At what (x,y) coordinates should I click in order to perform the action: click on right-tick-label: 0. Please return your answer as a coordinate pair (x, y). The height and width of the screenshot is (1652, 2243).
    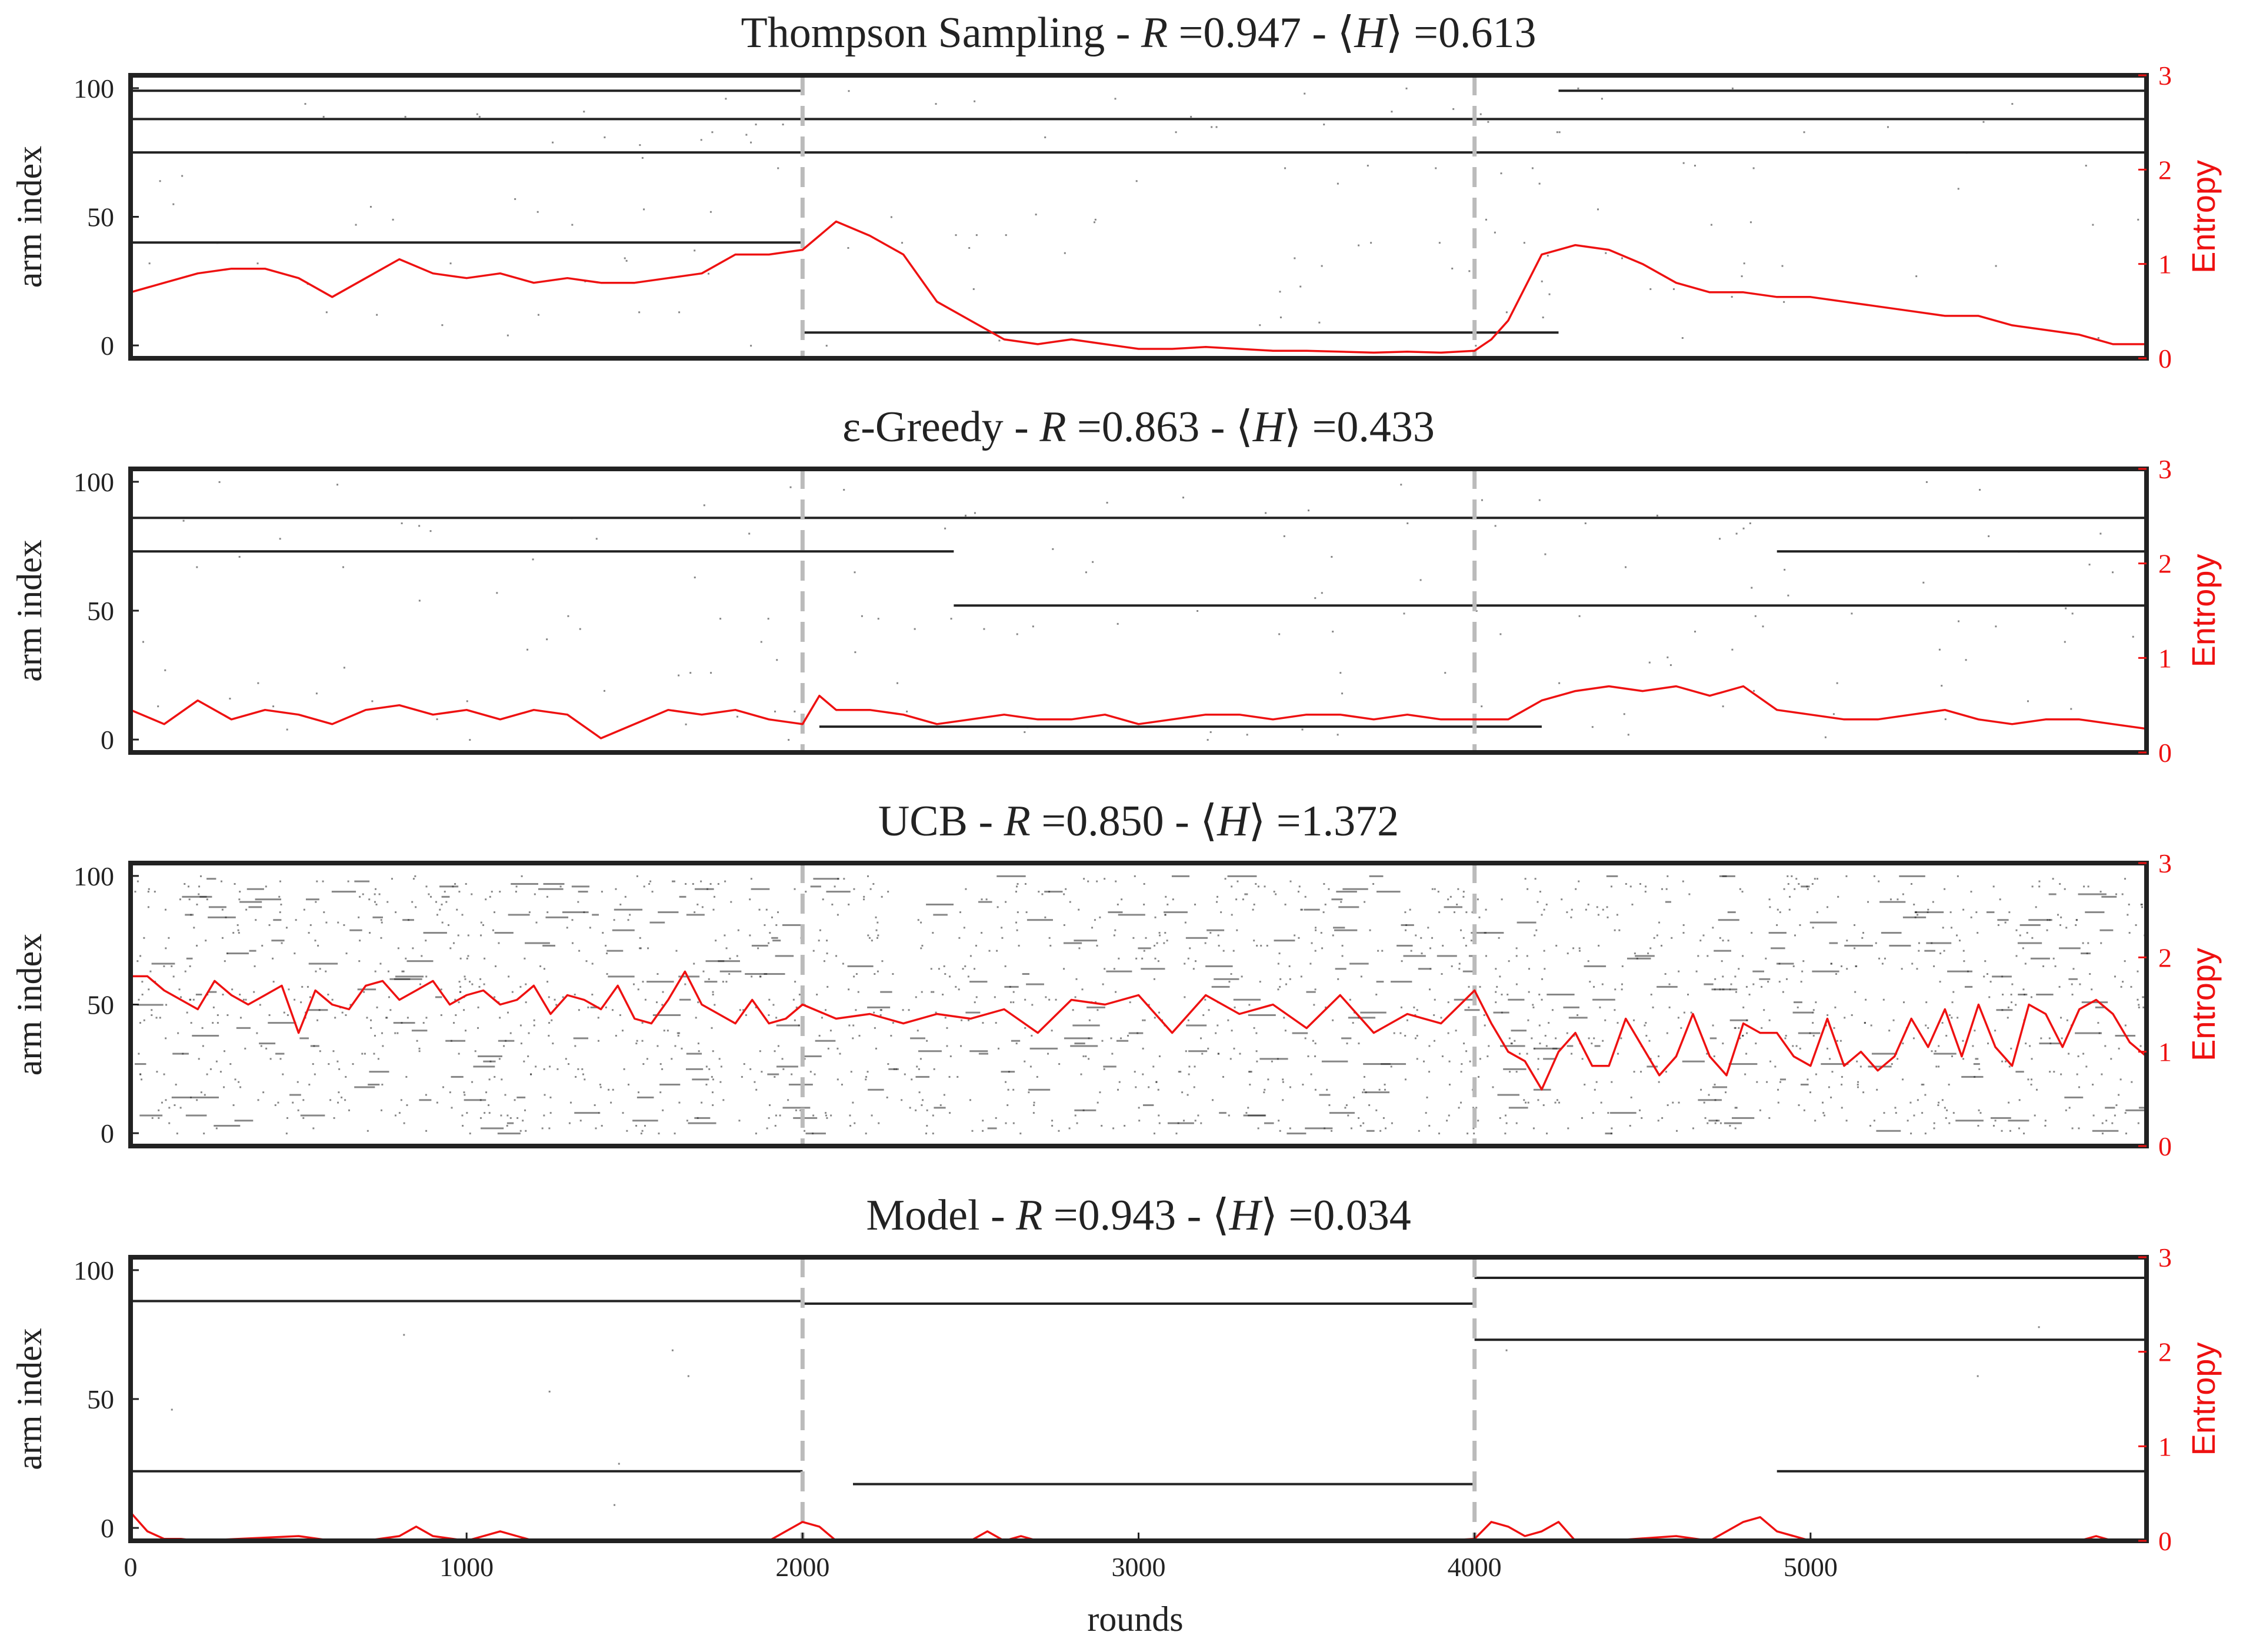
    Looking at the image, I should click on (2165, 359).